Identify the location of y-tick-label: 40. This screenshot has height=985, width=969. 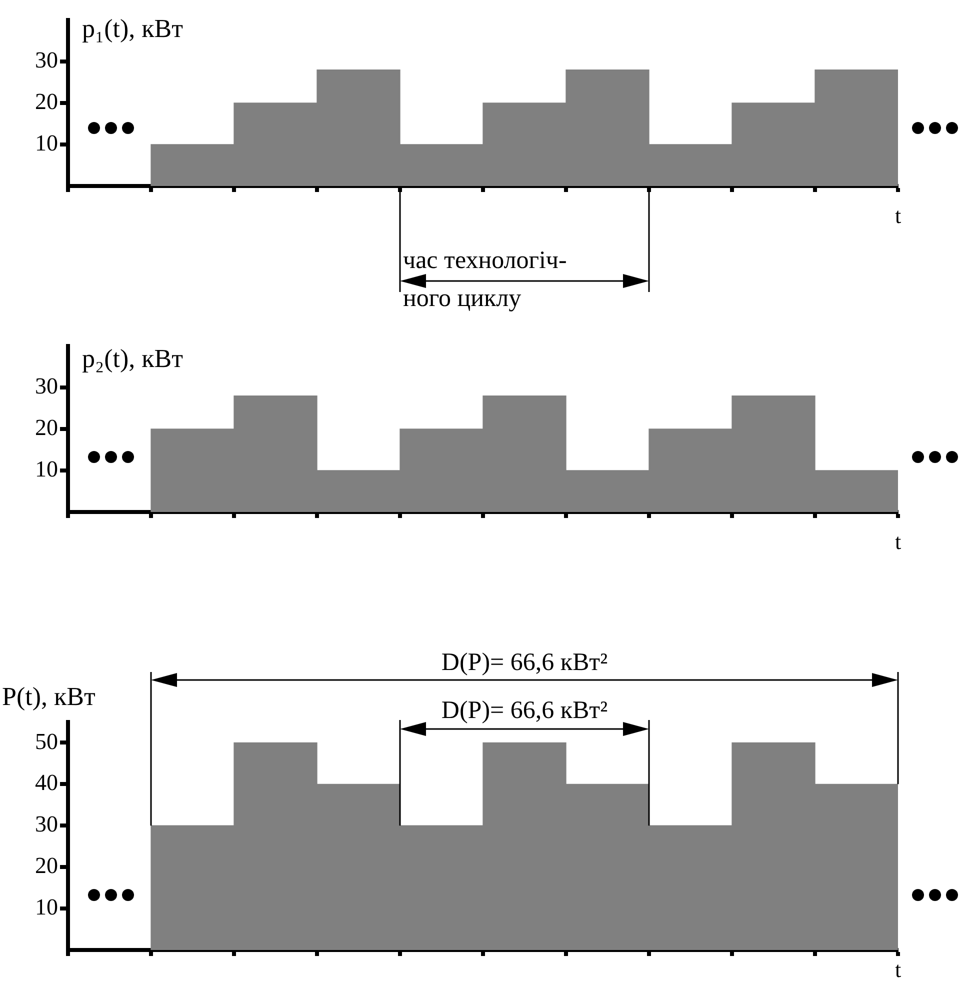
(46, 783).